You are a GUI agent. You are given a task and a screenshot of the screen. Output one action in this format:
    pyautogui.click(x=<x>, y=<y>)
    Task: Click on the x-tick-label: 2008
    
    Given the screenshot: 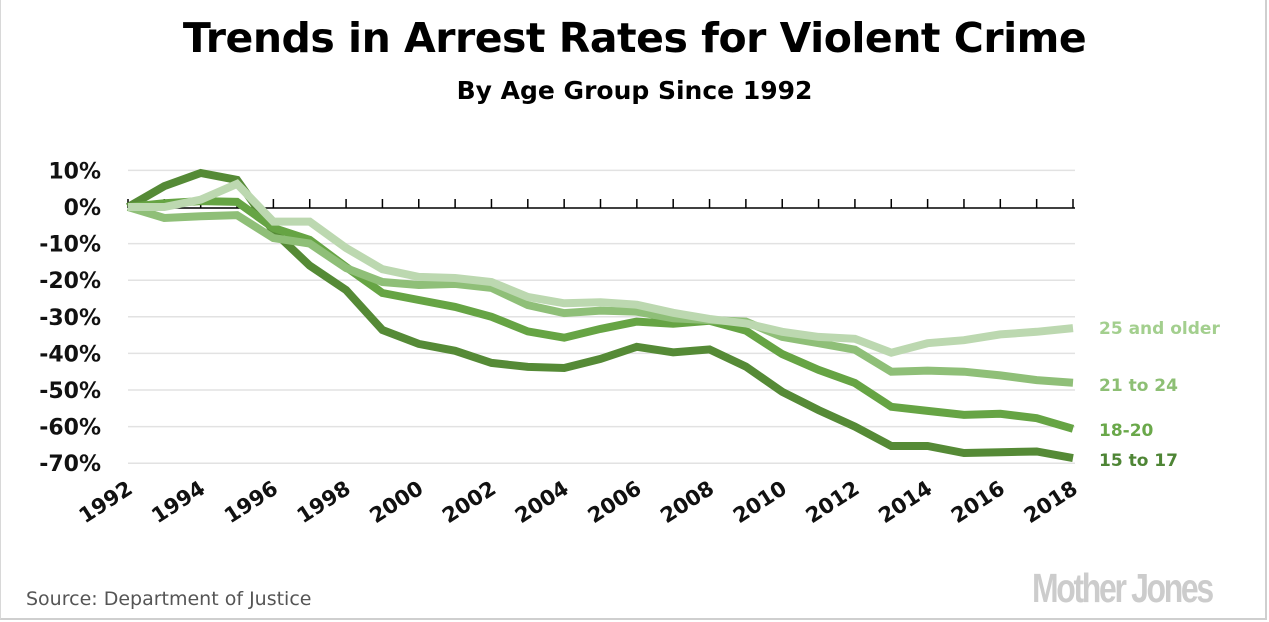 What is the action you would take?
    pyautogui.click(x=687, y=502)
    